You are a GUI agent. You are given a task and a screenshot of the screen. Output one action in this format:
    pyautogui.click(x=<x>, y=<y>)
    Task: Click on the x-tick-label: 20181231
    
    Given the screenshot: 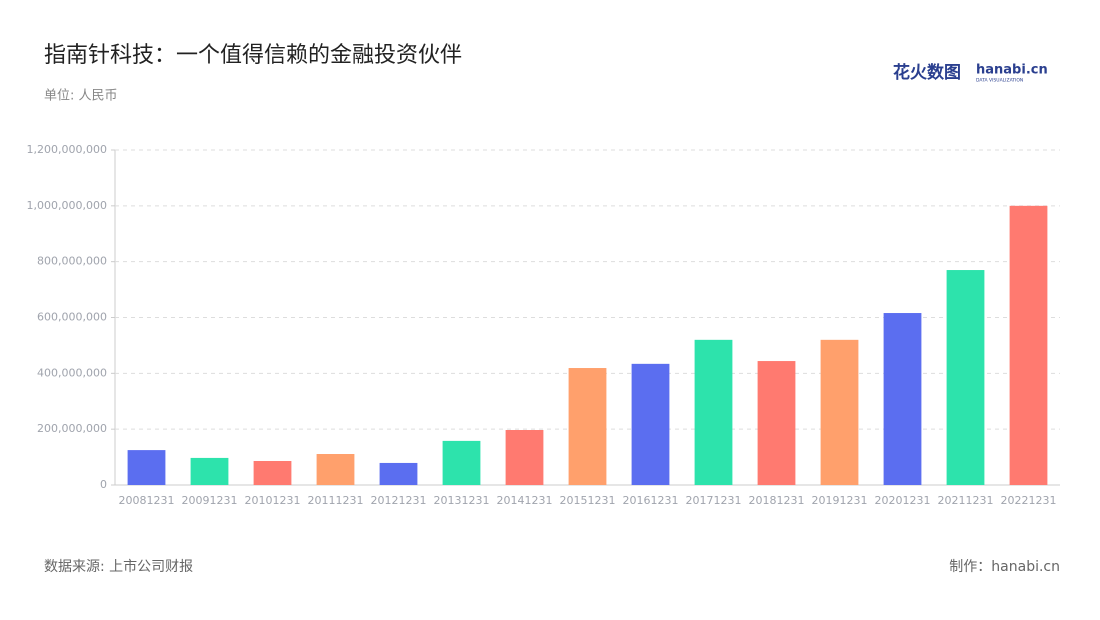 What is the action you would take?
    pyautogui.click(x=777, y=500)
    